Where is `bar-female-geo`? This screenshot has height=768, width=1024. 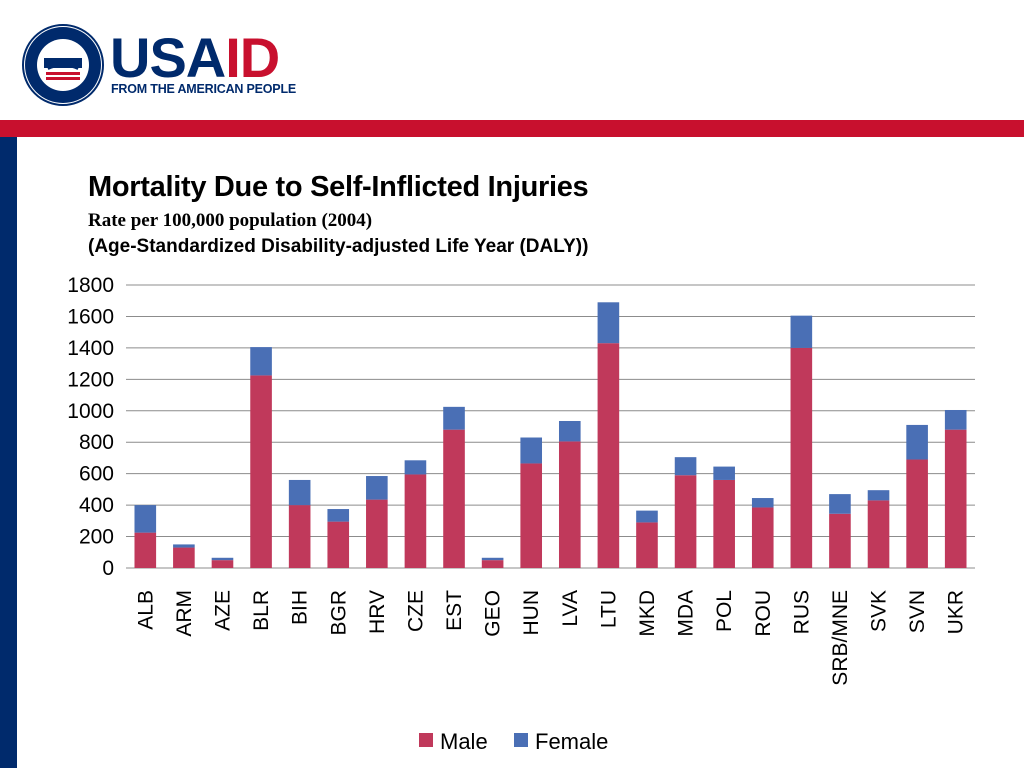 bar-female-geo is located at coordinates (492, 559).